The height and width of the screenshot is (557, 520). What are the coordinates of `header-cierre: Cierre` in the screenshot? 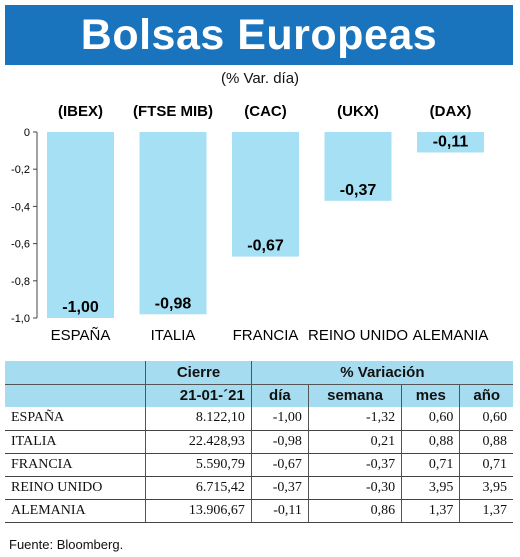 It's located at (198, 373).